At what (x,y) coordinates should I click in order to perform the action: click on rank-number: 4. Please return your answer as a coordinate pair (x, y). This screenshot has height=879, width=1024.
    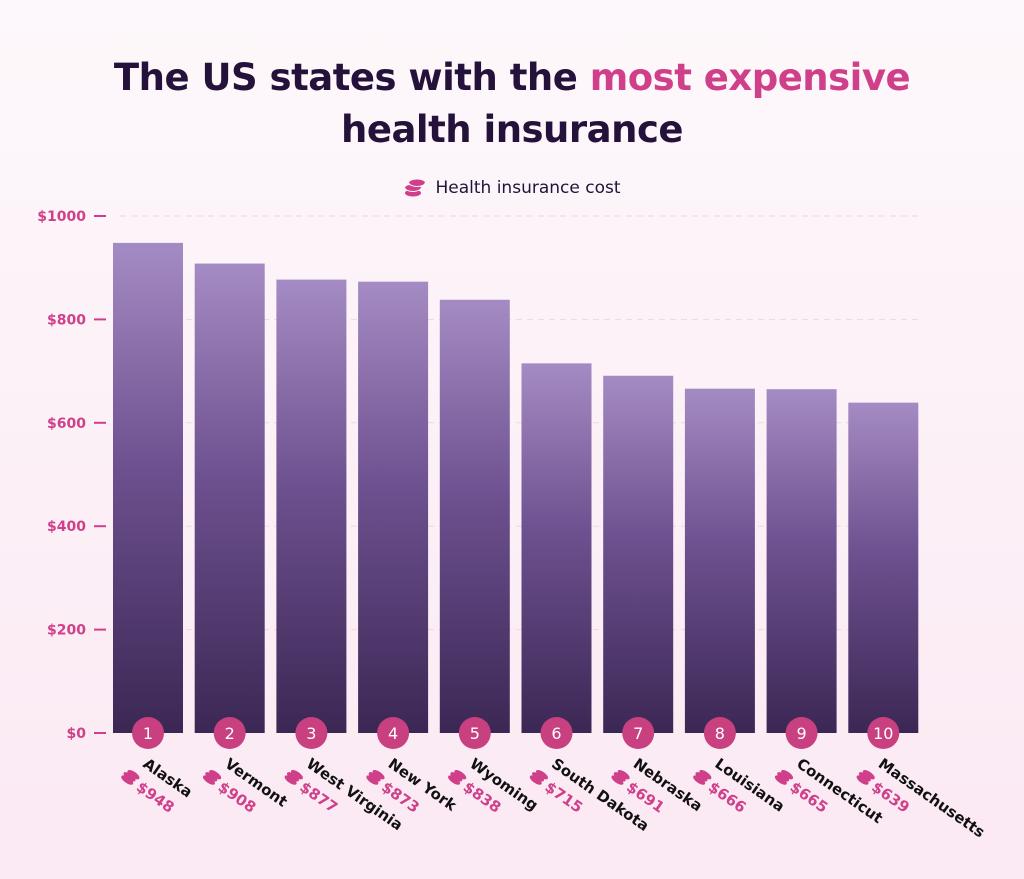
    Looking at the image, I should click on (393, 733).